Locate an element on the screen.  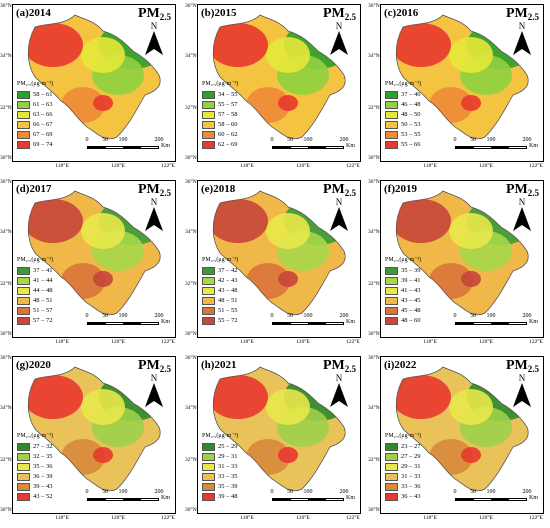
scale-segments is located at coordinates (123, 323).